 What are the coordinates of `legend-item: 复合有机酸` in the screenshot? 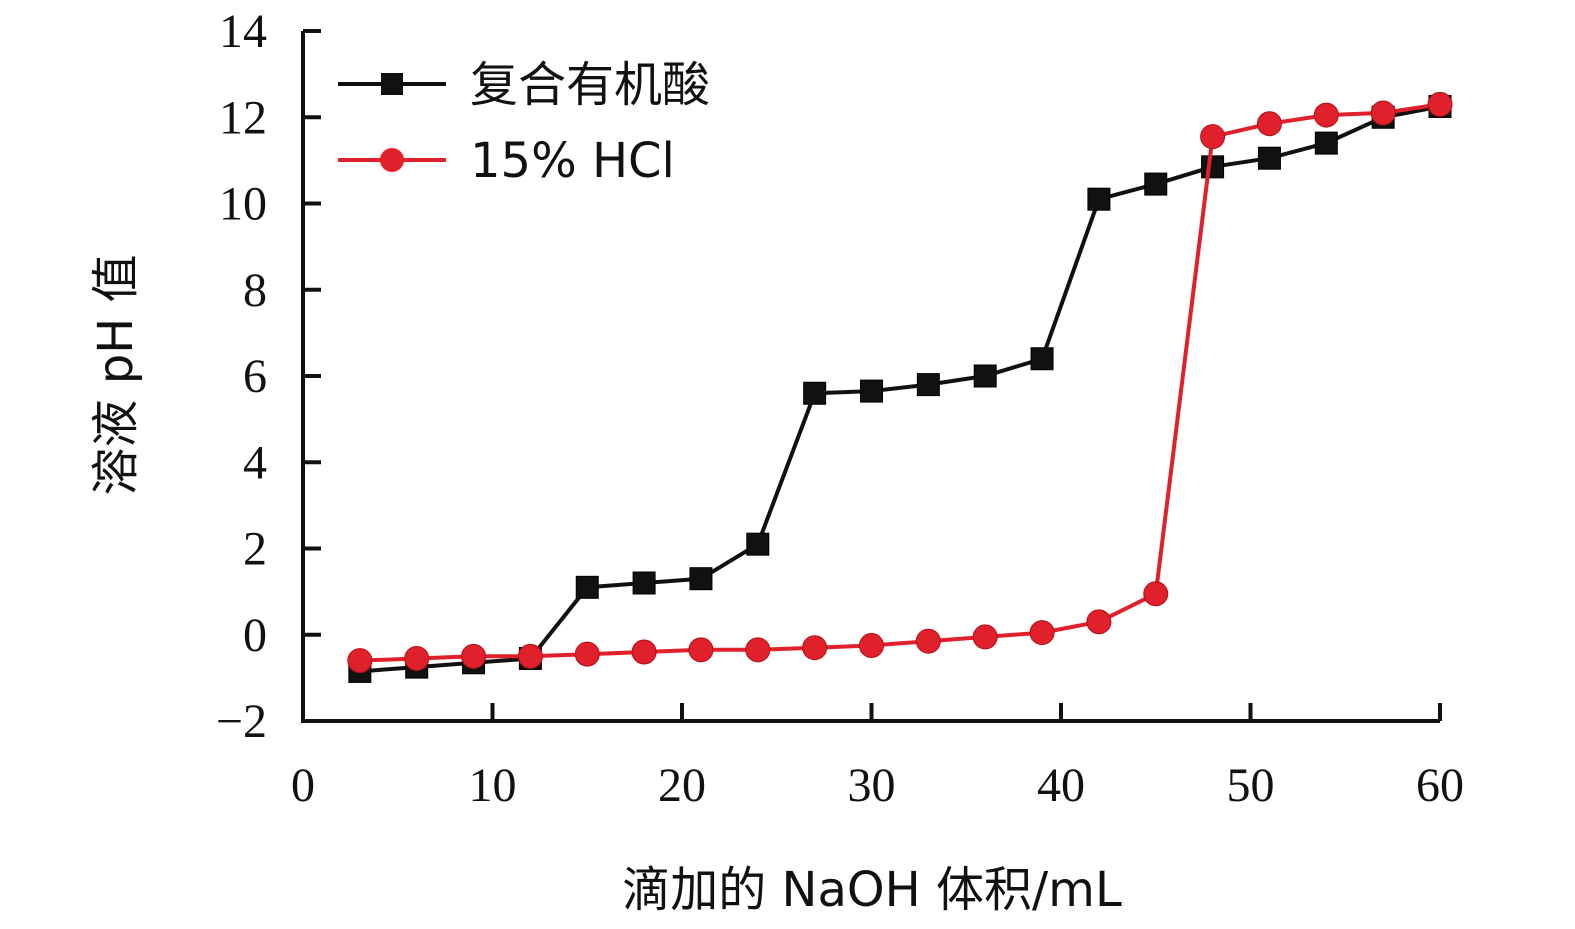 It's located at (524, 85).